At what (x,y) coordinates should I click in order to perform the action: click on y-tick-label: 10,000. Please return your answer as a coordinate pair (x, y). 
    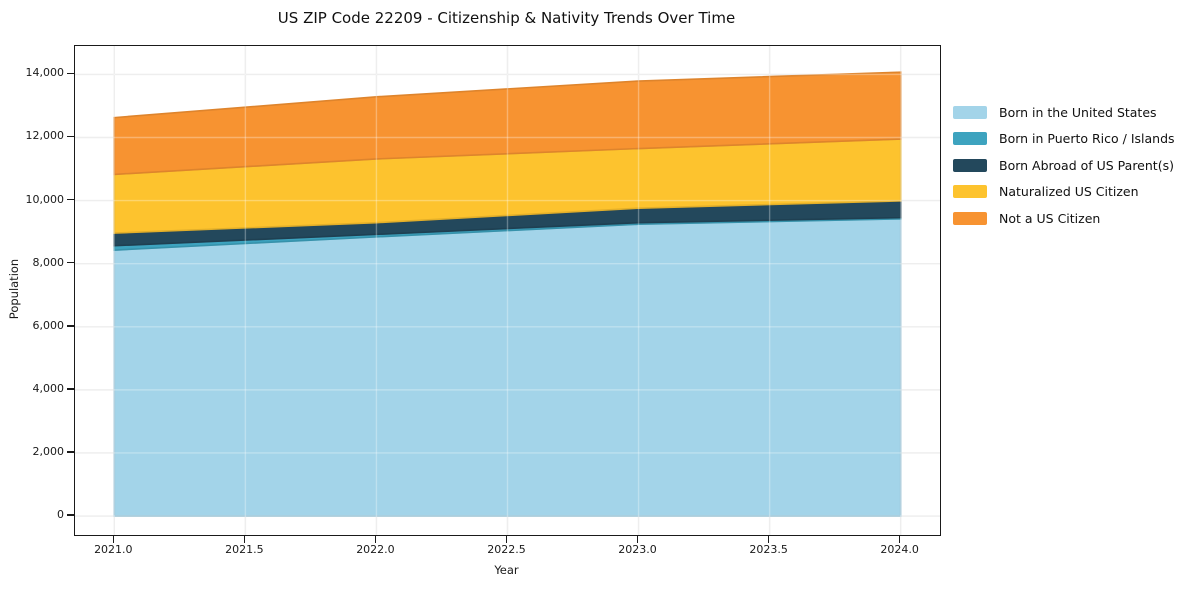
    Looking at the image, I should click on (45, 199).